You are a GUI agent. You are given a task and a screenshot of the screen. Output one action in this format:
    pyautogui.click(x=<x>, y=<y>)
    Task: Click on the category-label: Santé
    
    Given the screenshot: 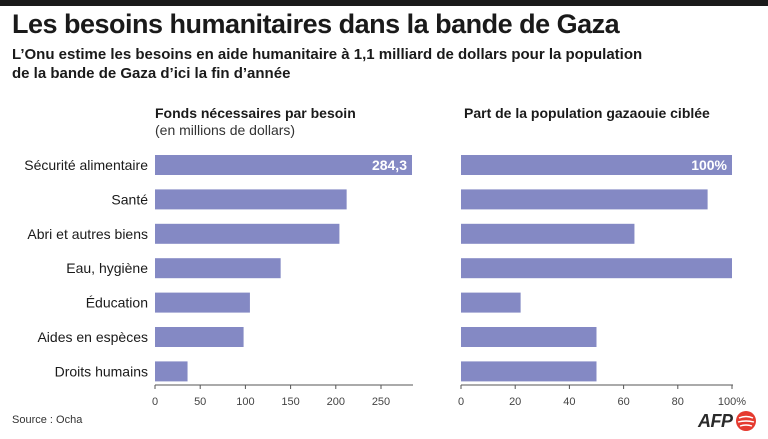 What is the action you would take?
    pyautogui.click(x=129, y=199)
    